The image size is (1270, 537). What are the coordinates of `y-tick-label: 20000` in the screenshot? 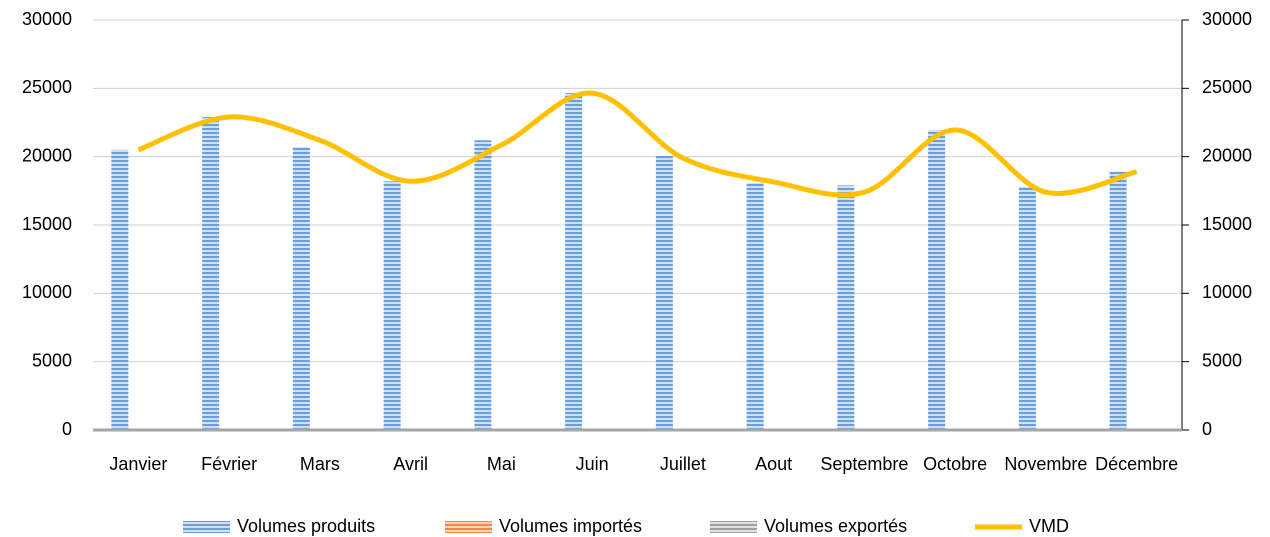 It's located at (47, 155).